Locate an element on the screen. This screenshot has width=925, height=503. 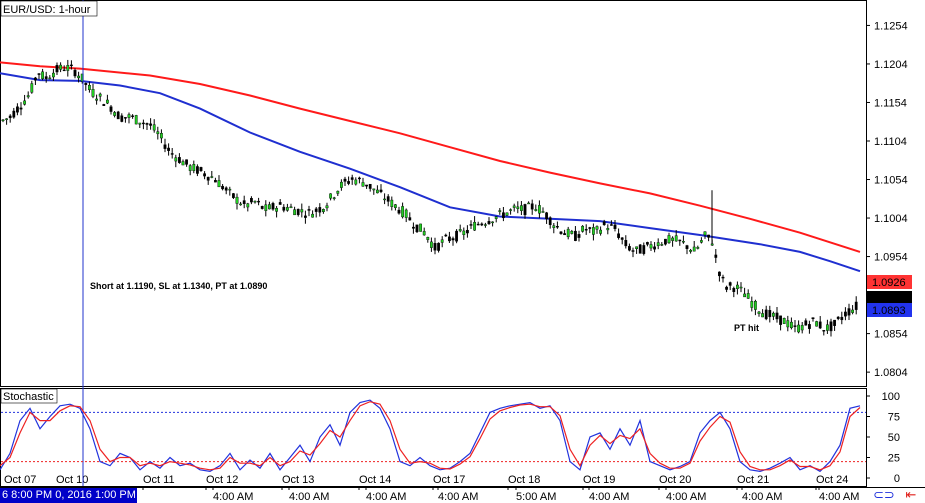
xtick-label: Oct 12 is located at coordinates (222, 480).